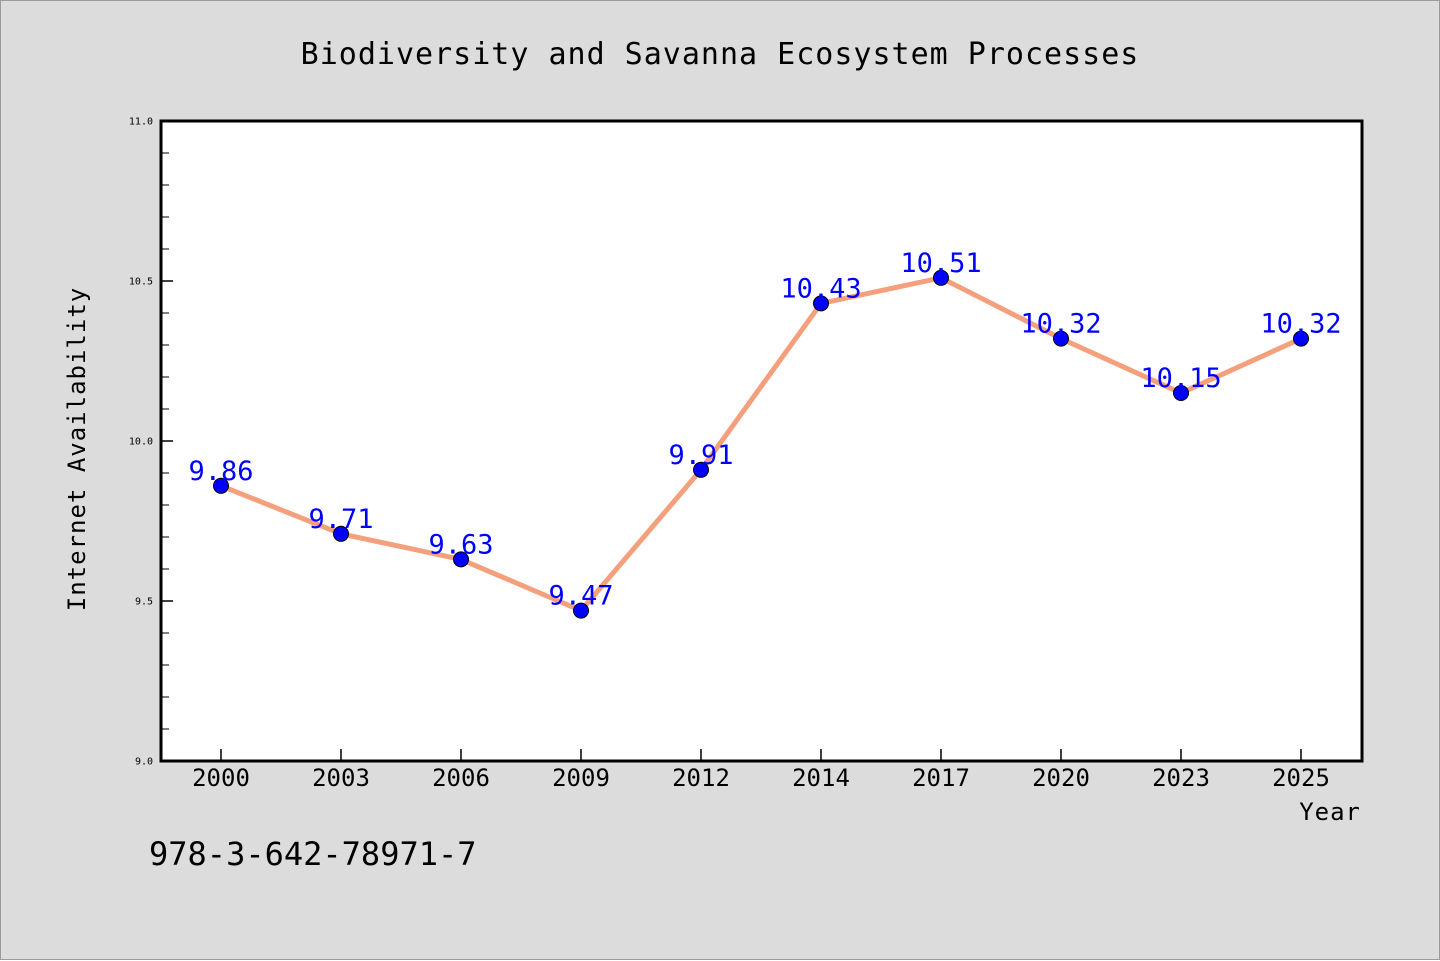 The height and width of the screenshot is (961, 1440). What do you see at coordinates (1180, 378) in the screenshot?
I see `data-label: 10.15` at bounding box center [1180, 378].